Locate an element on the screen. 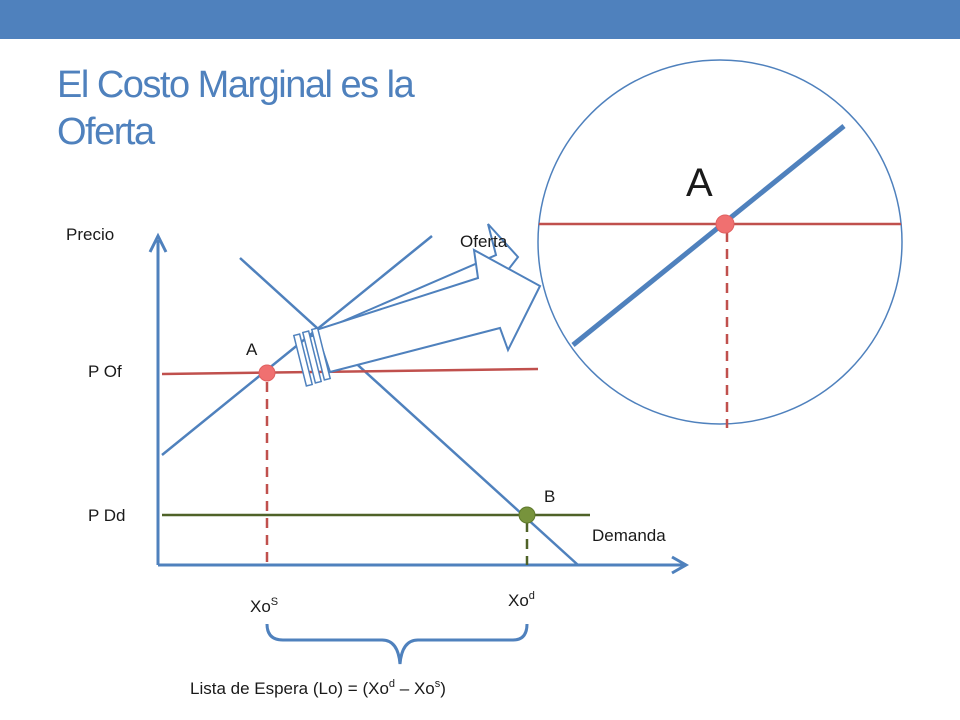 The height and width of the screenshot is (720, 960). supply-label: Oferta is located at coordinates (484, 241).